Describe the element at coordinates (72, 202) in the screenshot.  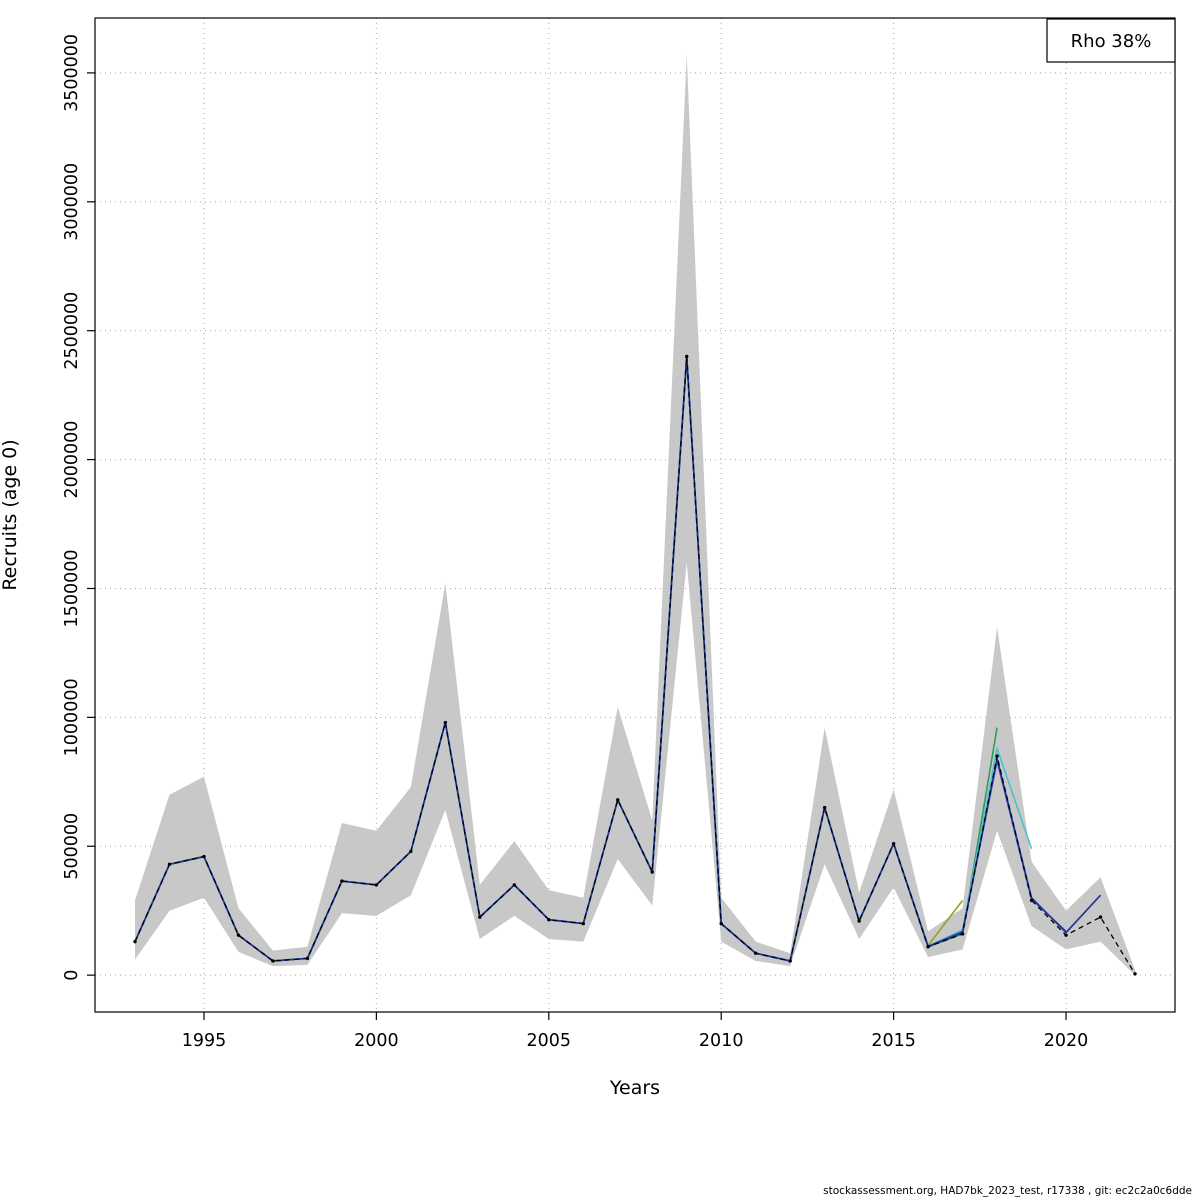
I see `y-tick-label: 3000000` at that location.